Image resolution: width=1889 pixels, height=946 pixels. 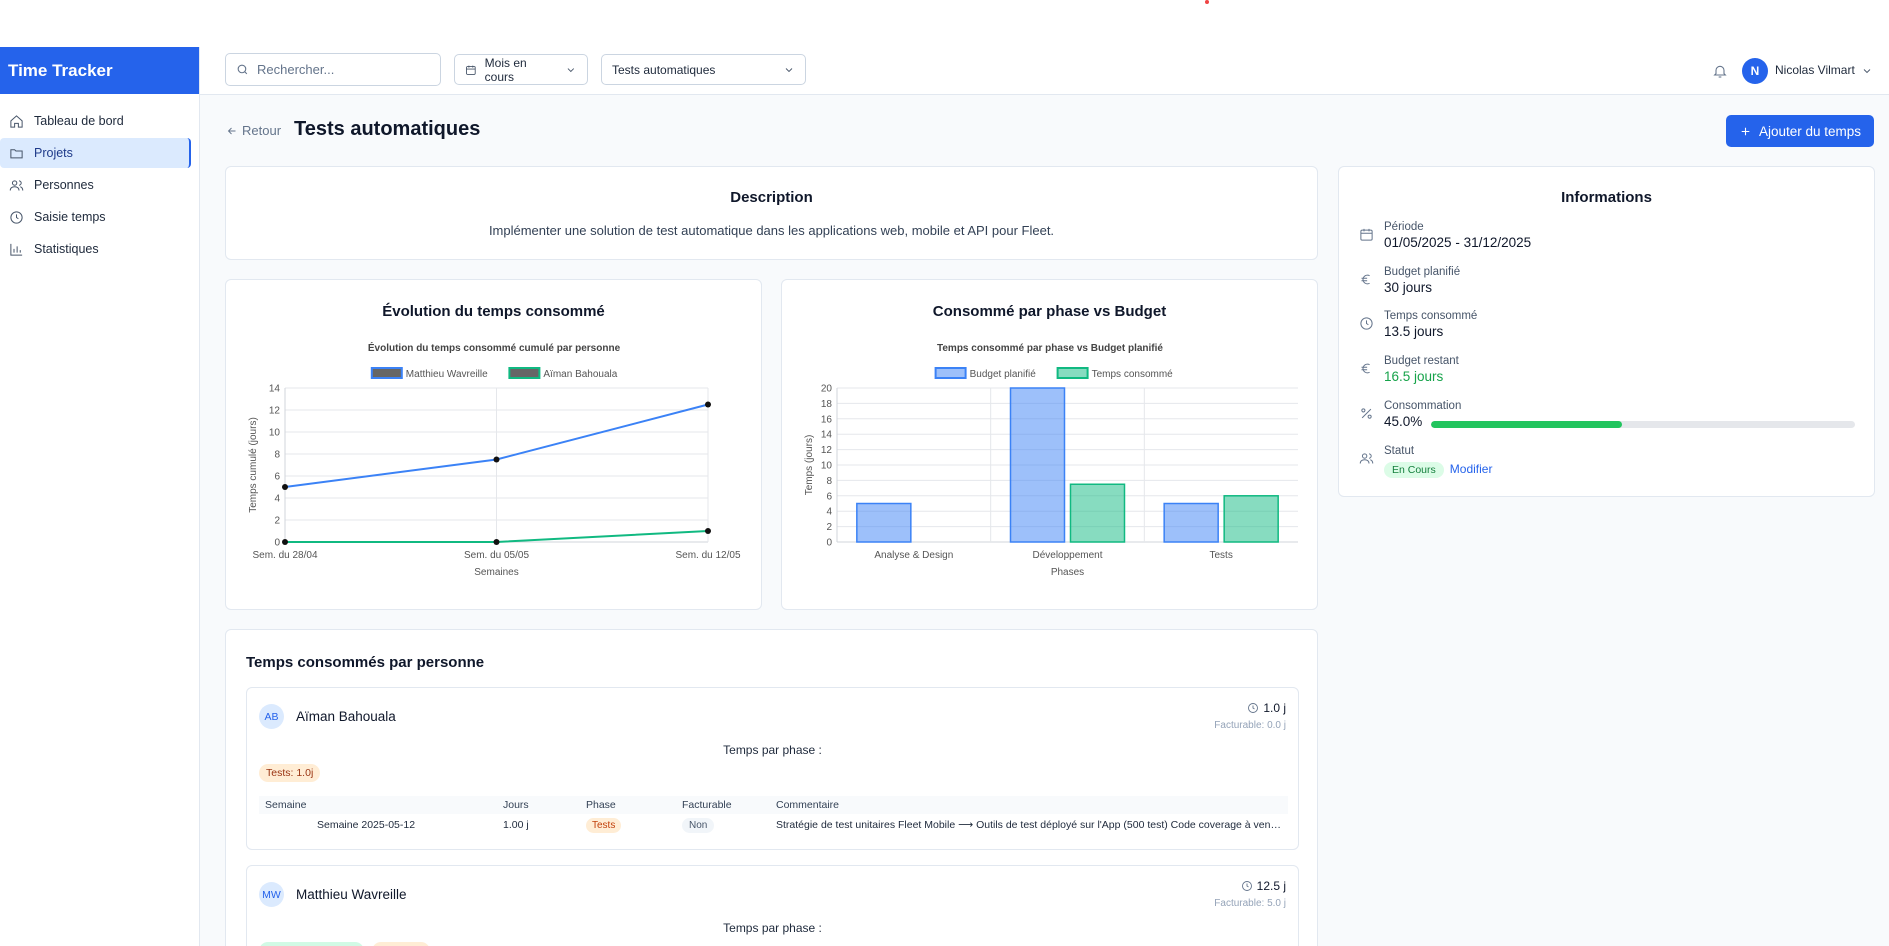 What do you see at coordinates (284, 555) in the screenshot?
I see `x-tick-label: Sem. du 28/04` at bounding box center [284, 555].